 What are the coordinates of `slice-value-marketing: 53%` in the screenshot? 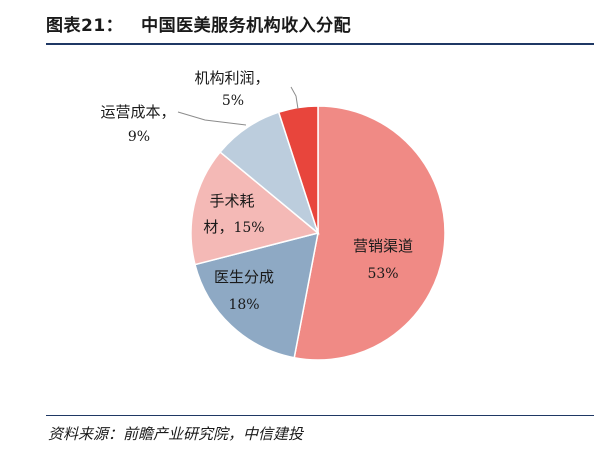 It's located at (382, 274).